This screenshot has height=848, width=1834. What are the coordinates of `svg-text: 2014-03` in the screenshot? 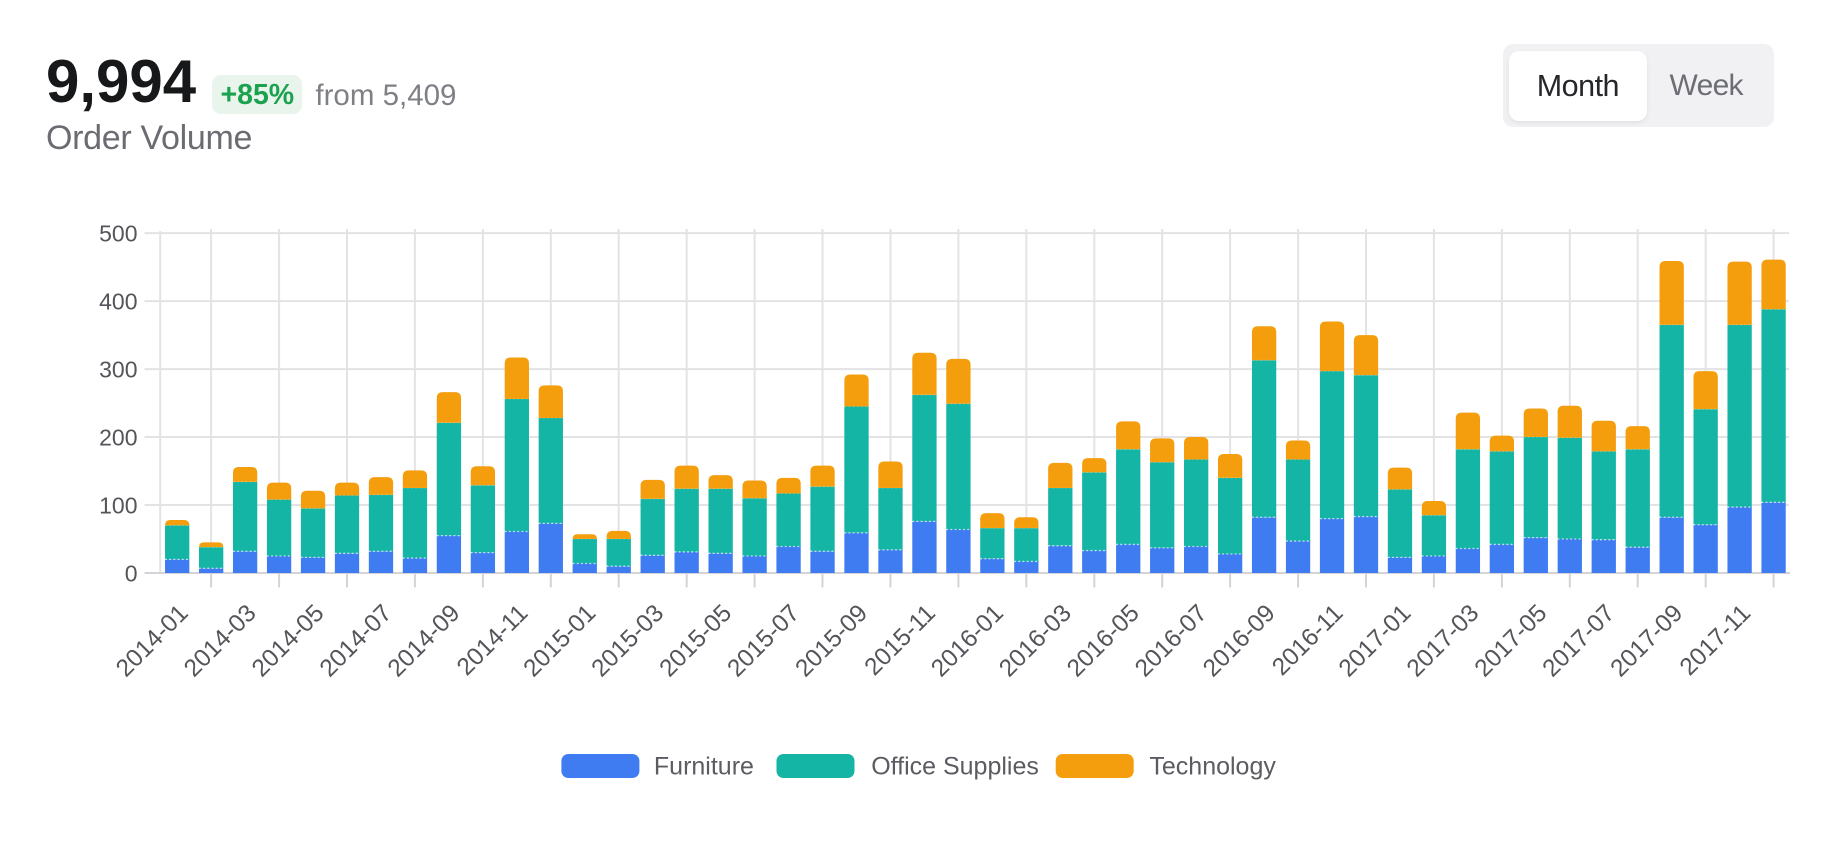 It's located at (220, 641).